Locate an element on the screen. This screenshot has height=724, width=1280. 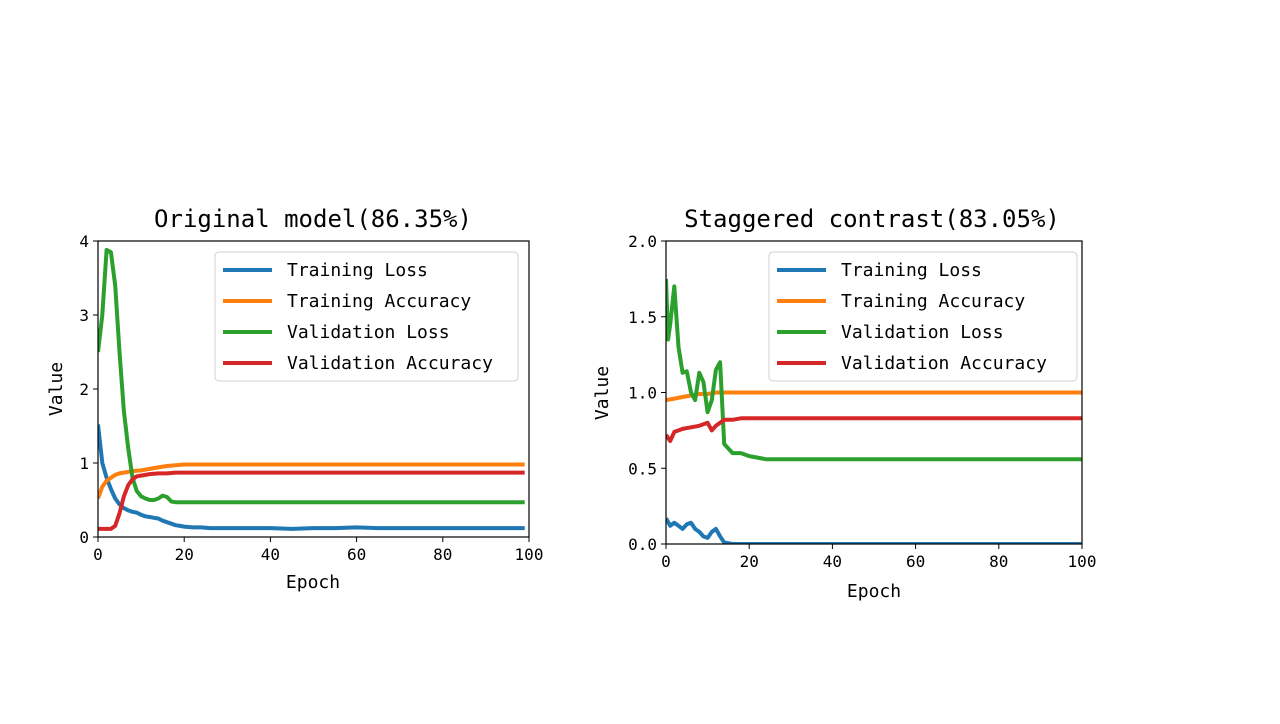
y-tick-label: 0 is located at coordinates (84, 537).